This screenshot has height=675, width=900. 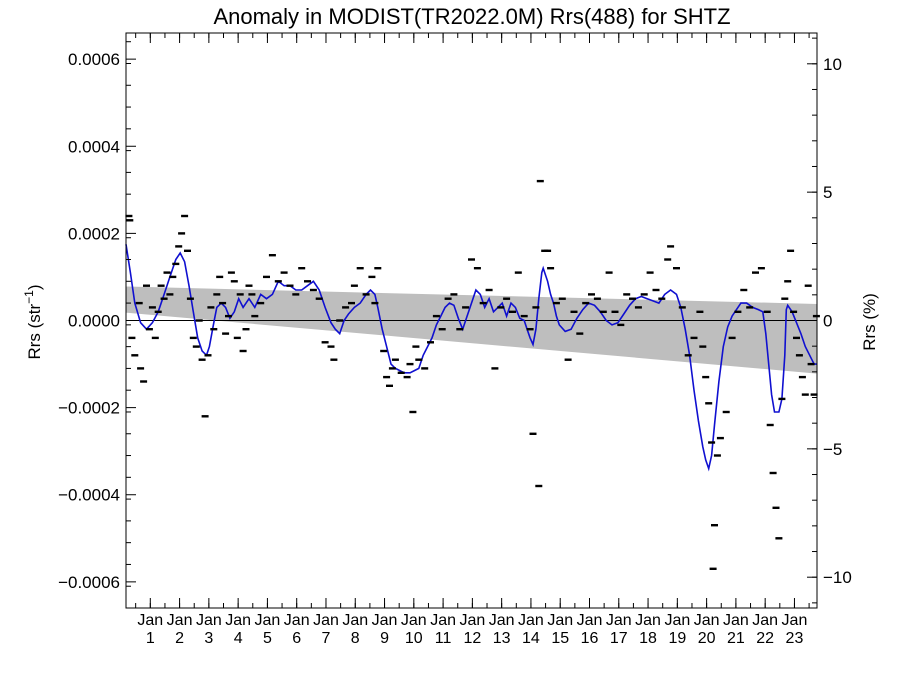 What do you see at coordinates (736, 638) in the screenshot?
I see `x-tick-year-label: 21` at bounding box center [736, 638].